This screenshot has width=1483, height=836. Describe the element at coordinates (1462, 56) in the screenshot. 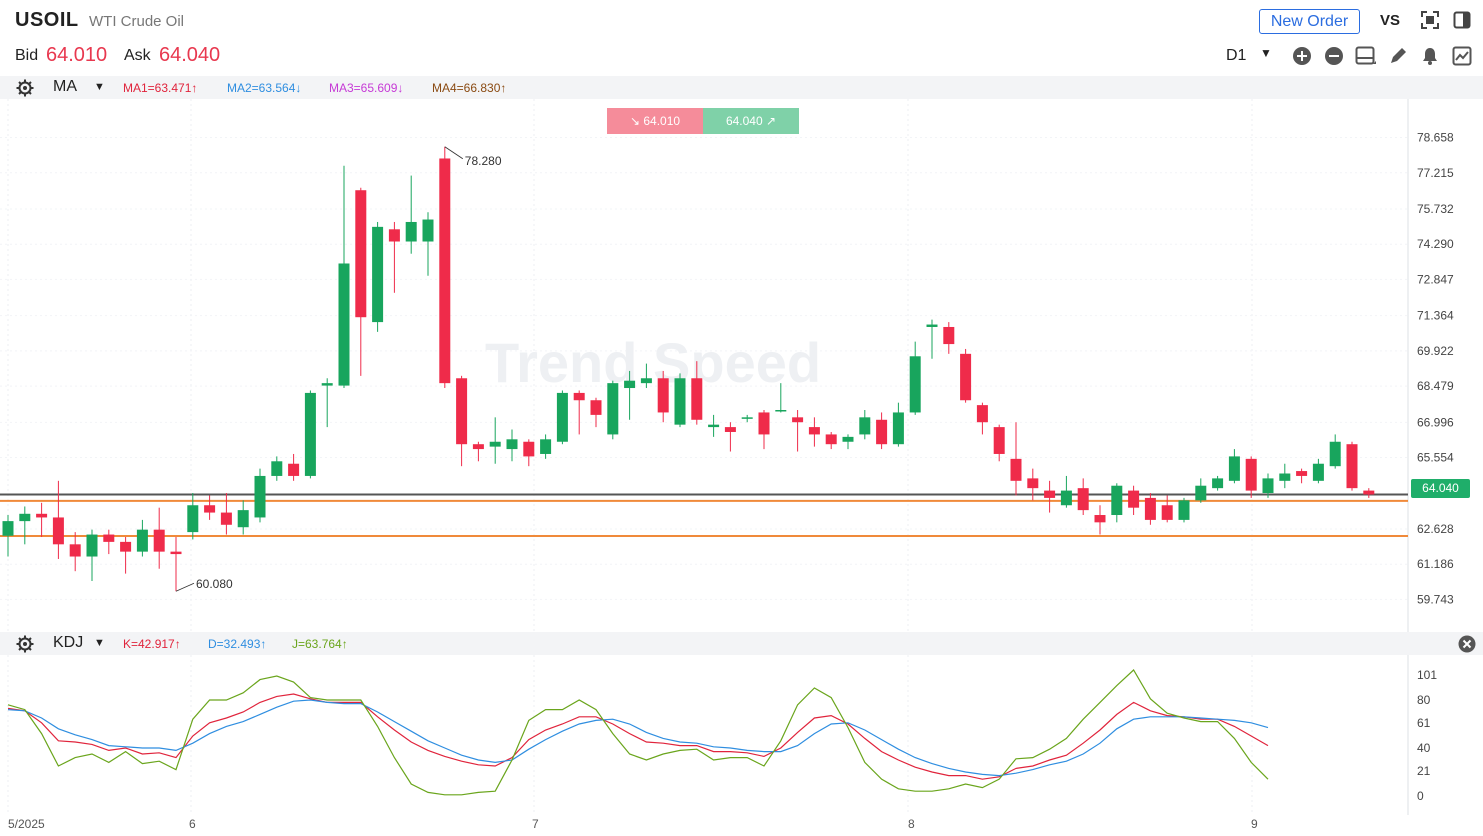

I see `indicator-chart-icon` at that location.